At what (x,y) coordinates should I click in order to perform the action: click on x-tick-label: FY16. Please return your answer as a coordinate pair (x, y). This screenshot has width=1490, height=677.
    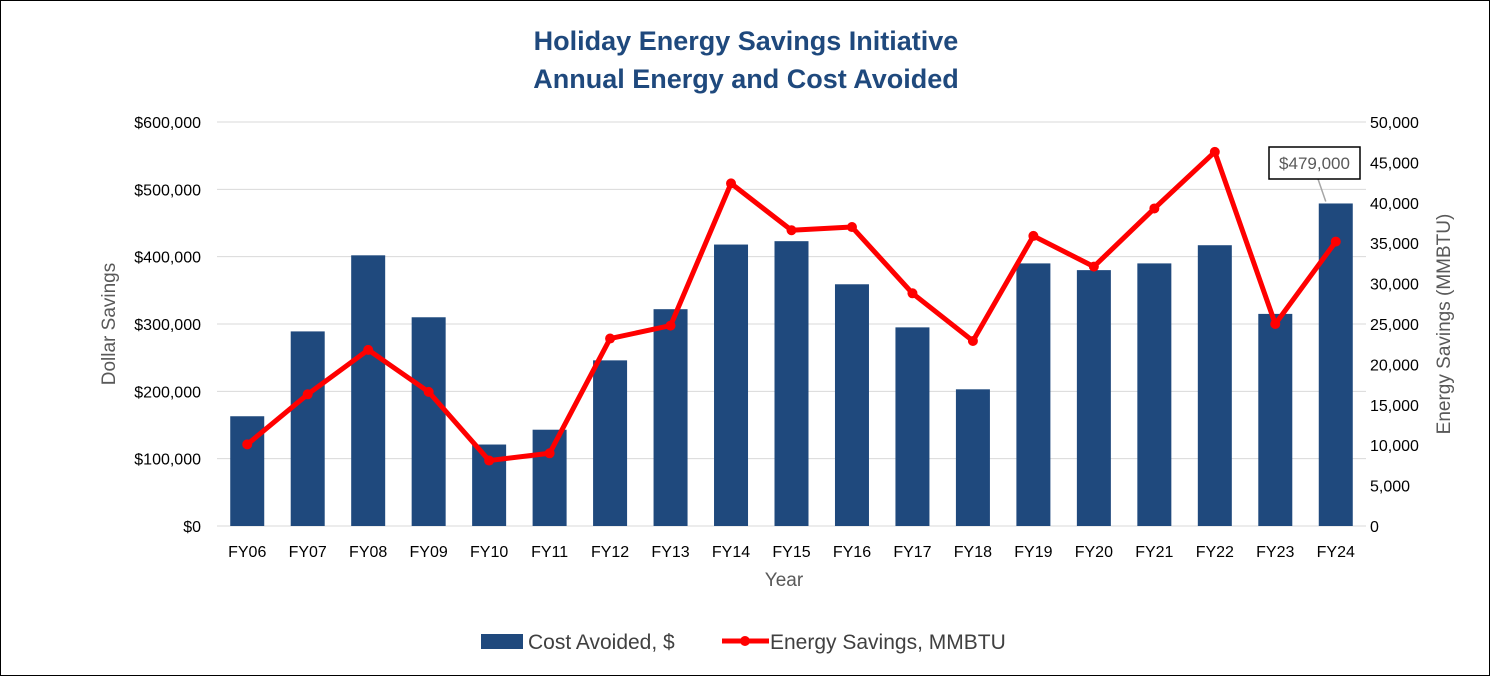
    Looking at the image, I should click on (852, 552).